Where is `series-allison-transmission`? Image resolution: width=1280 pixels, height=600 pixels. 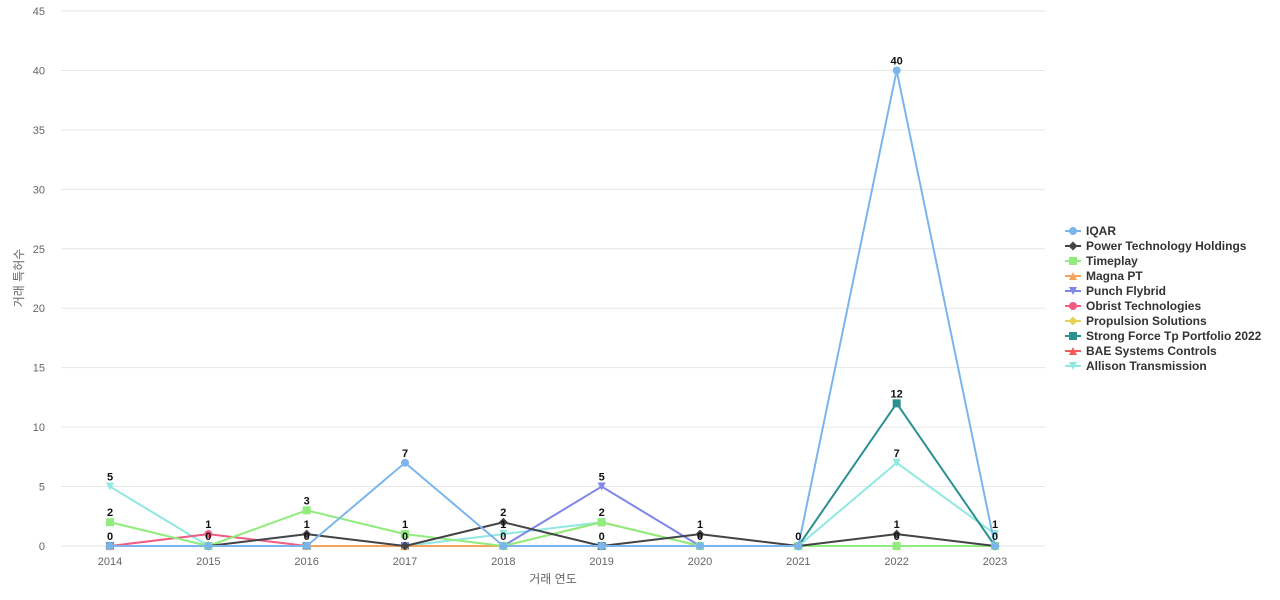
series-allison-transmission is located at coordinates (552, 504).